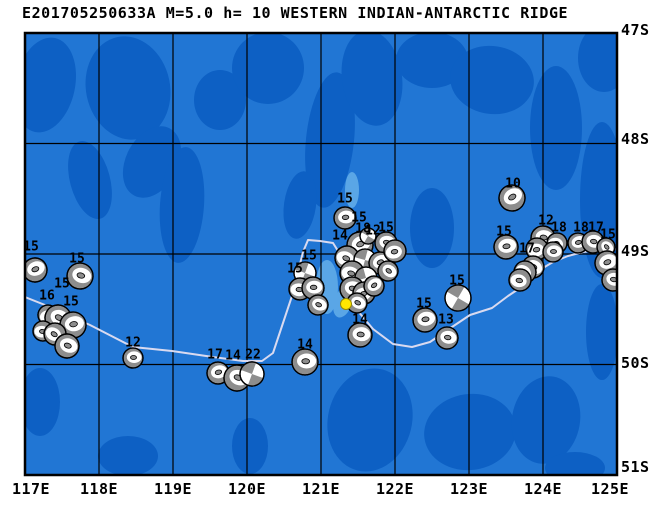 This screenshot has height=505, width=658. Describe the element at coordinates (99, 489) in the screenshot. I see `x-tick-label: 118E` at that location.